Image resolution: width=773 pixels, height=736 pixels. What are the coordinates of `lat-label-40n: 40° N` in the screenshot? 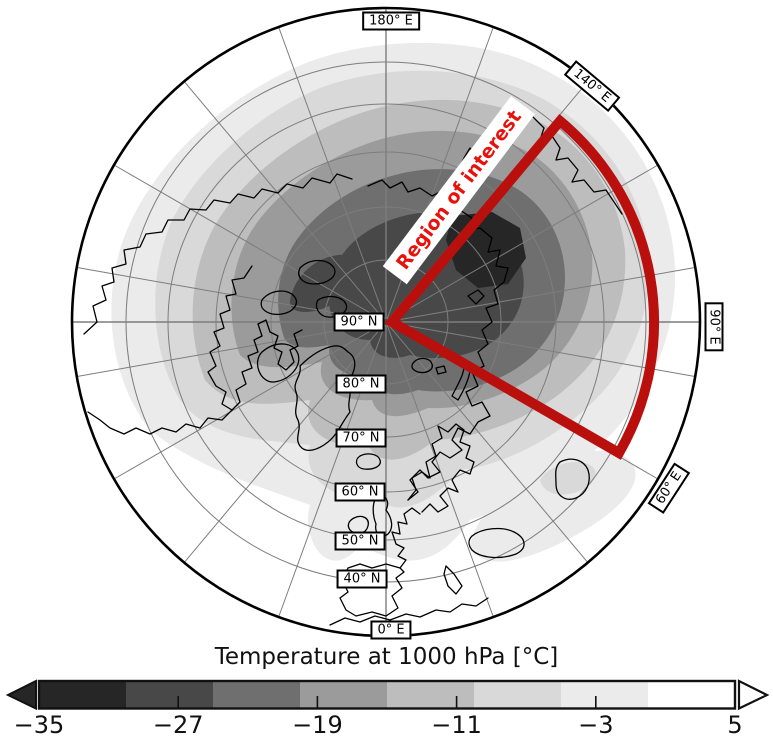 It's located at (362, 579).